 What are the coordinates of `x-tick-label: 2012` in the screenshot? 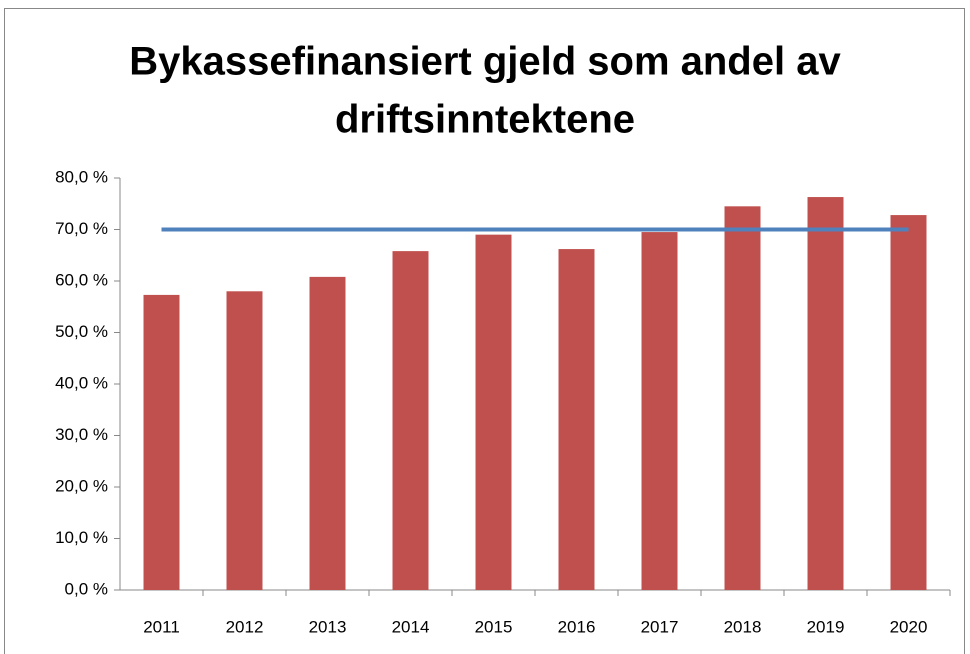 It's located at (245, 626).